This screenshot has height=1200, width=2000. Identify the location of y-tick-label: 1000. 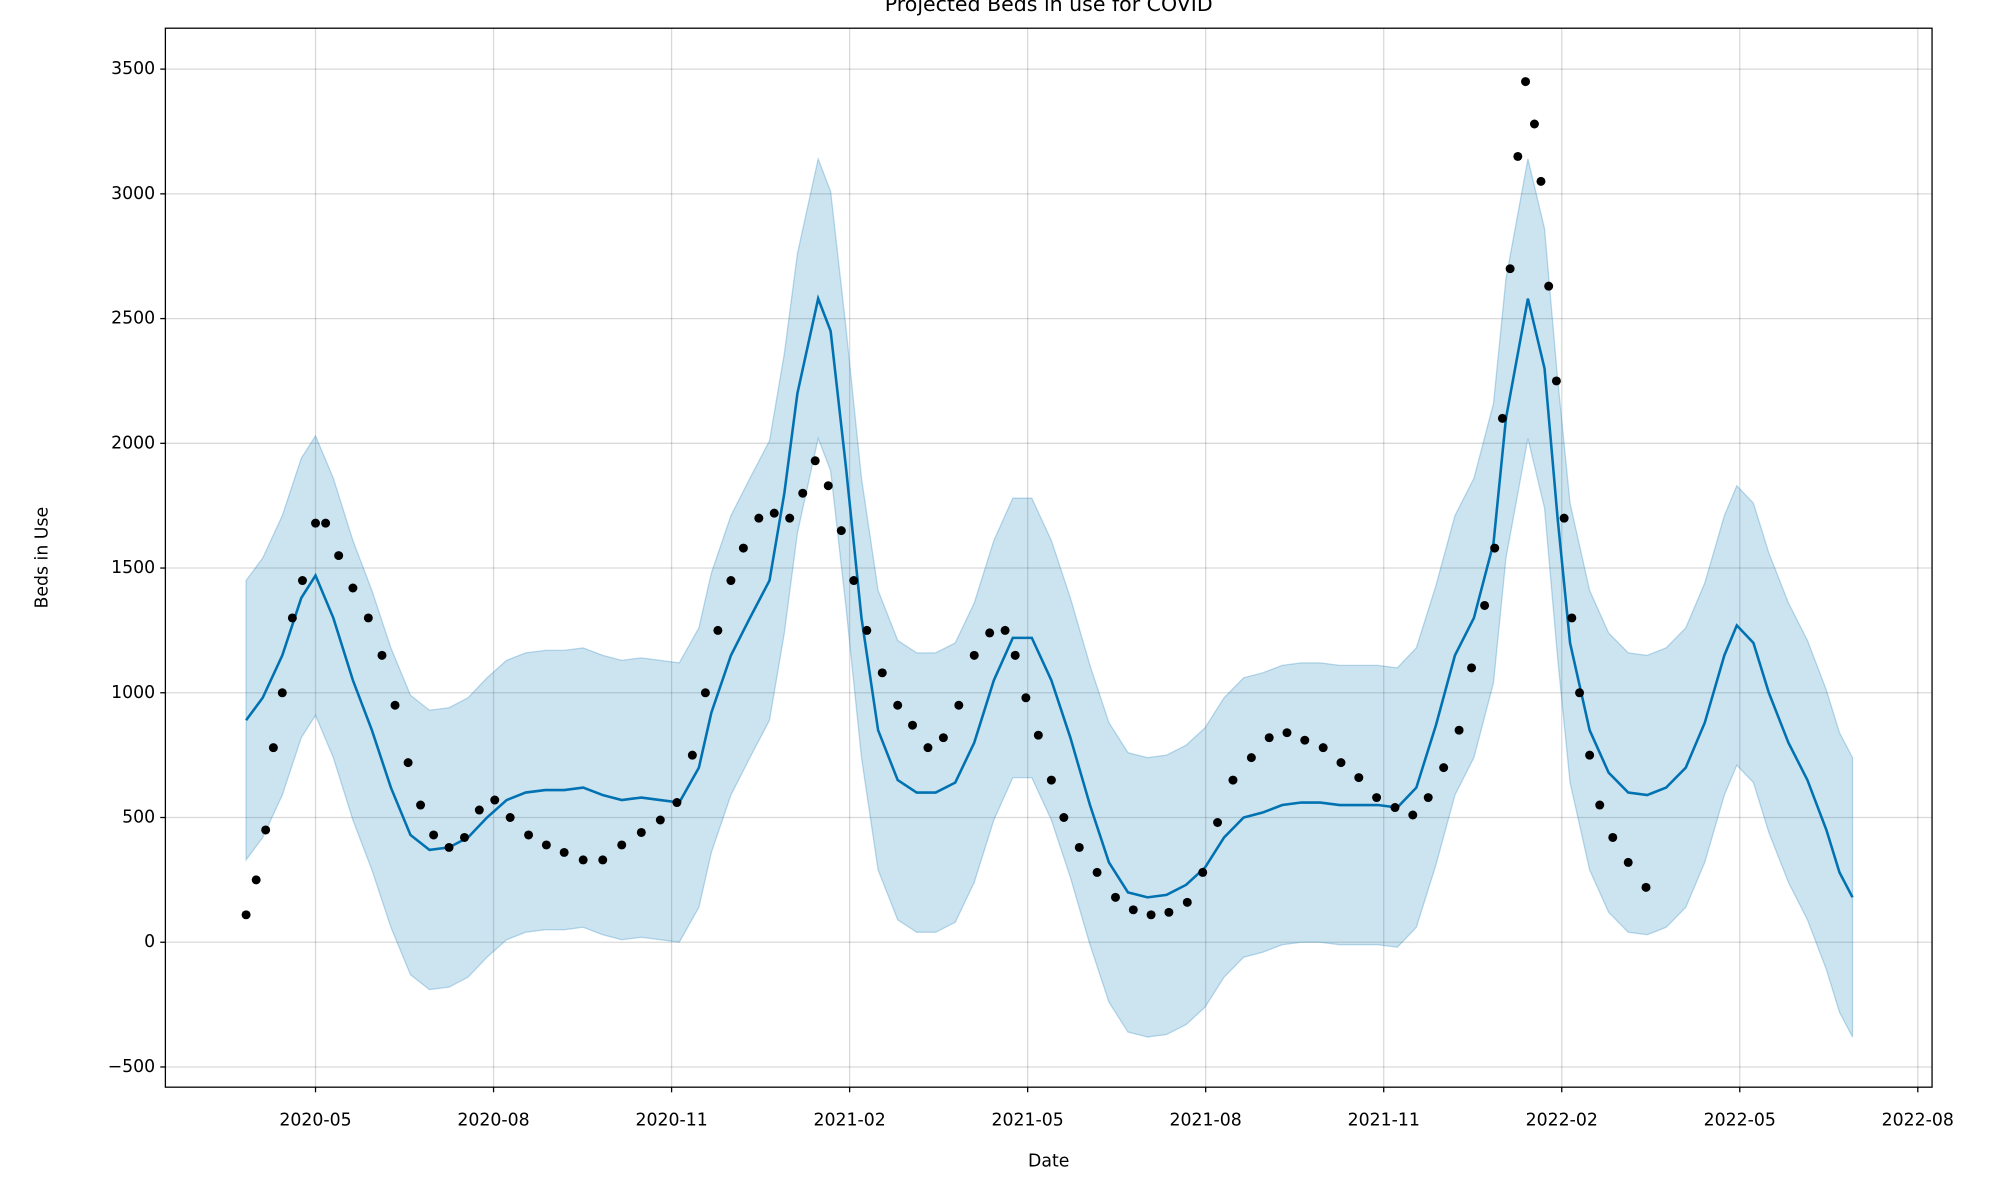
(133, 693).